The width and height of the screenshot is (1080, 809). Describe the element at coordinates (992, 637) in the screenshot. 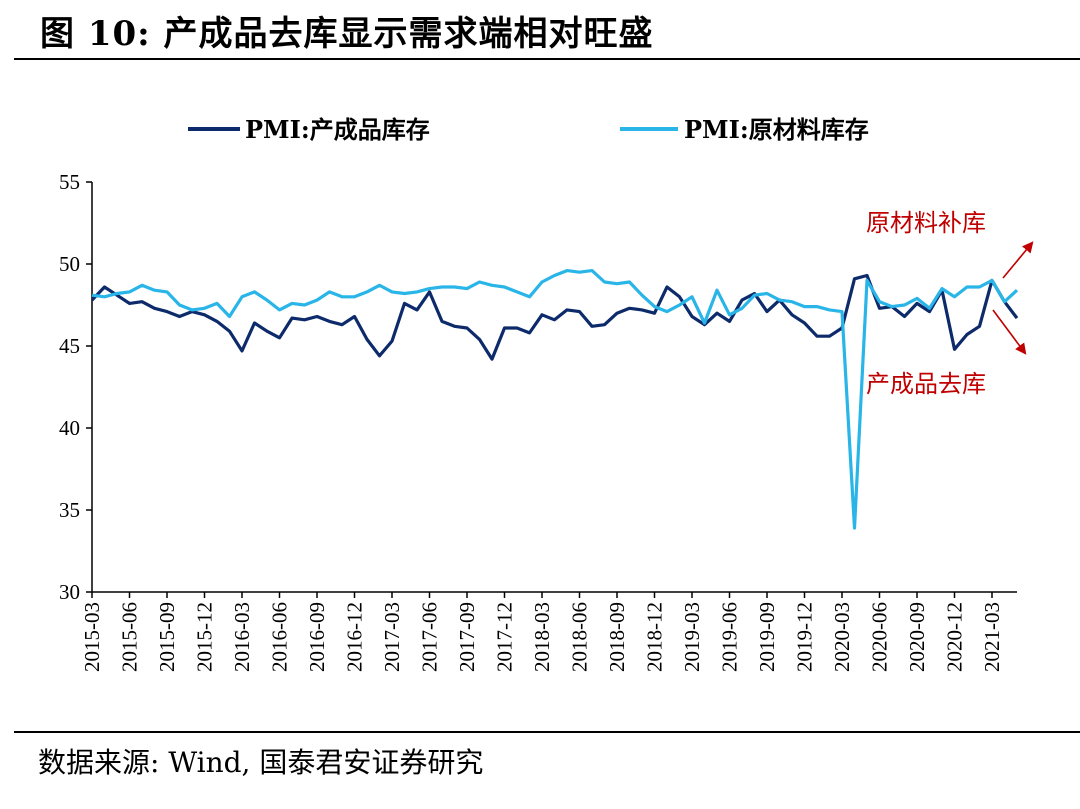

I see `x-tick-label: 2021-03` at that location.